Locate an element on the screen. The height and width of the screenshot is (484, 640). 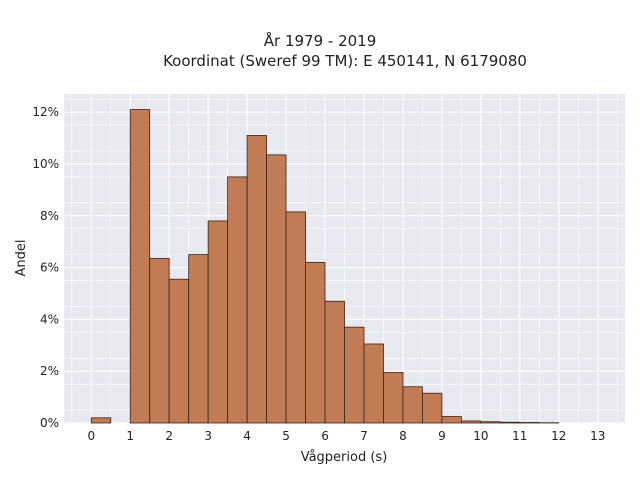
x-tick-label: 8 is located at coordinates (403, 436).